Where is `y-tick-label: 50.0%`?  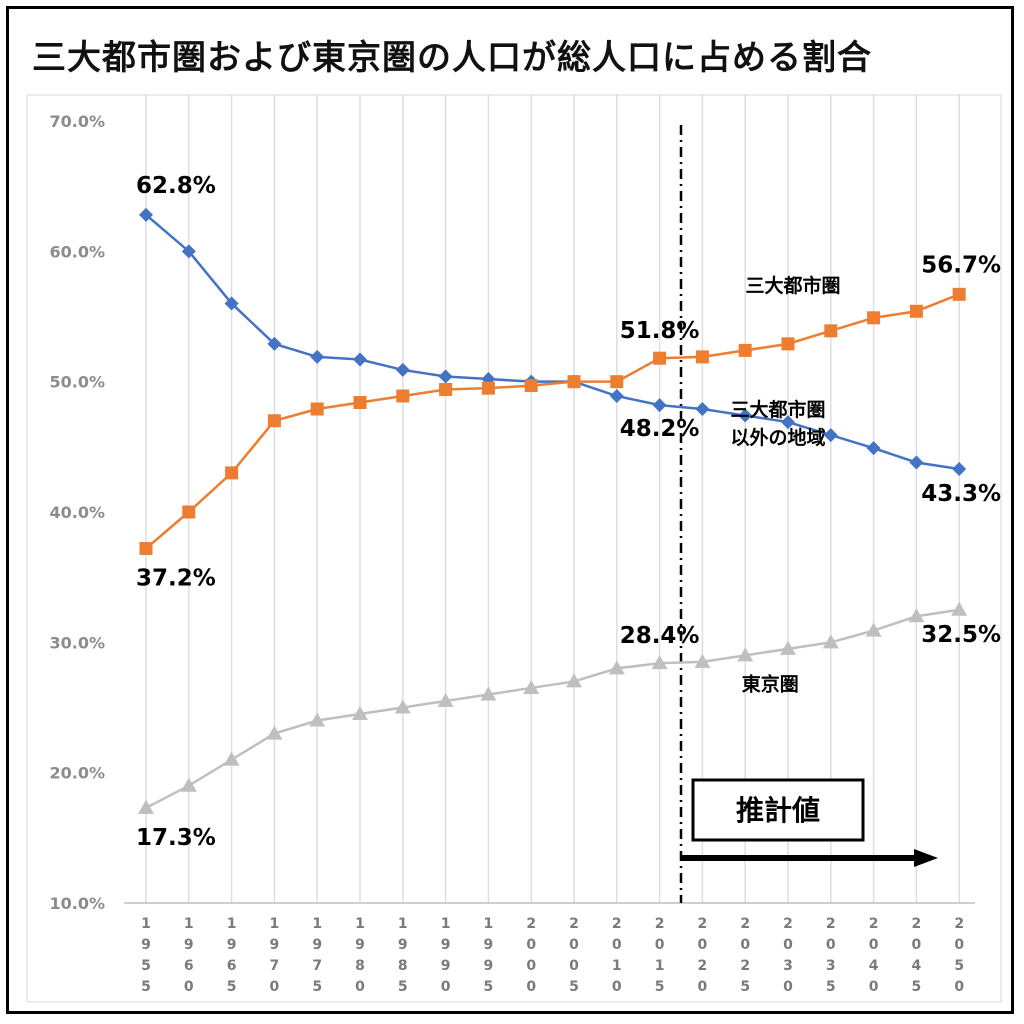
y-tick-label: 50.0% is located at coordinates (77, 382).